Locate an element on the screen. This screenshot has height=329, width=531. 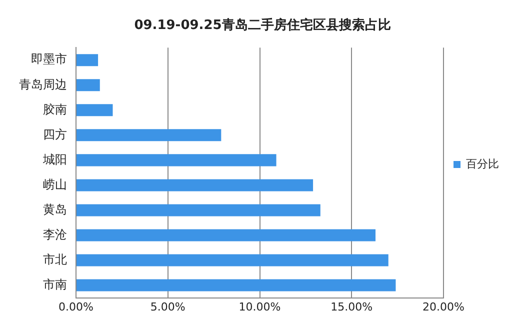
x-tick-label: 5.00% is located at coordinates (168, 307).